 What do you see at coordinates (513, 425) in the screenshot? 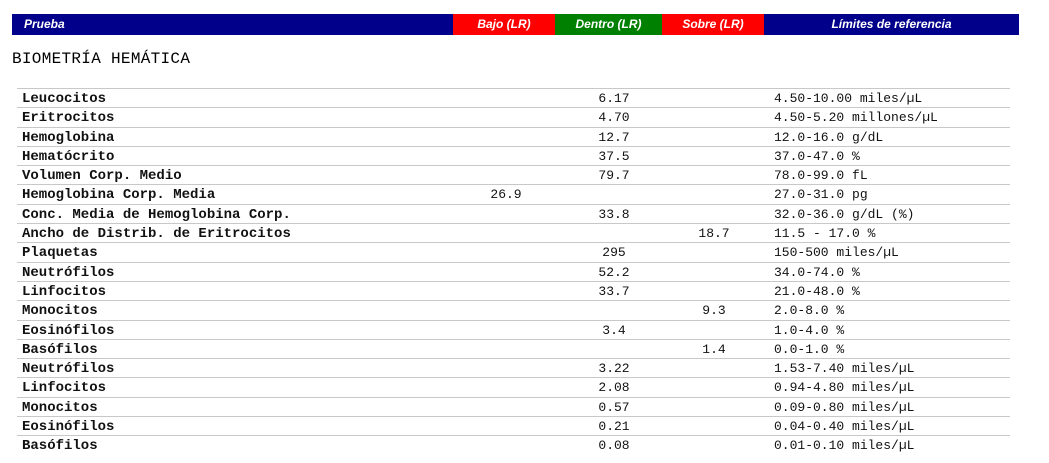
I see `table-row: Eosinófilos 0.21 0.04-0.40 miles/µL` at bounding box center [513, 425].